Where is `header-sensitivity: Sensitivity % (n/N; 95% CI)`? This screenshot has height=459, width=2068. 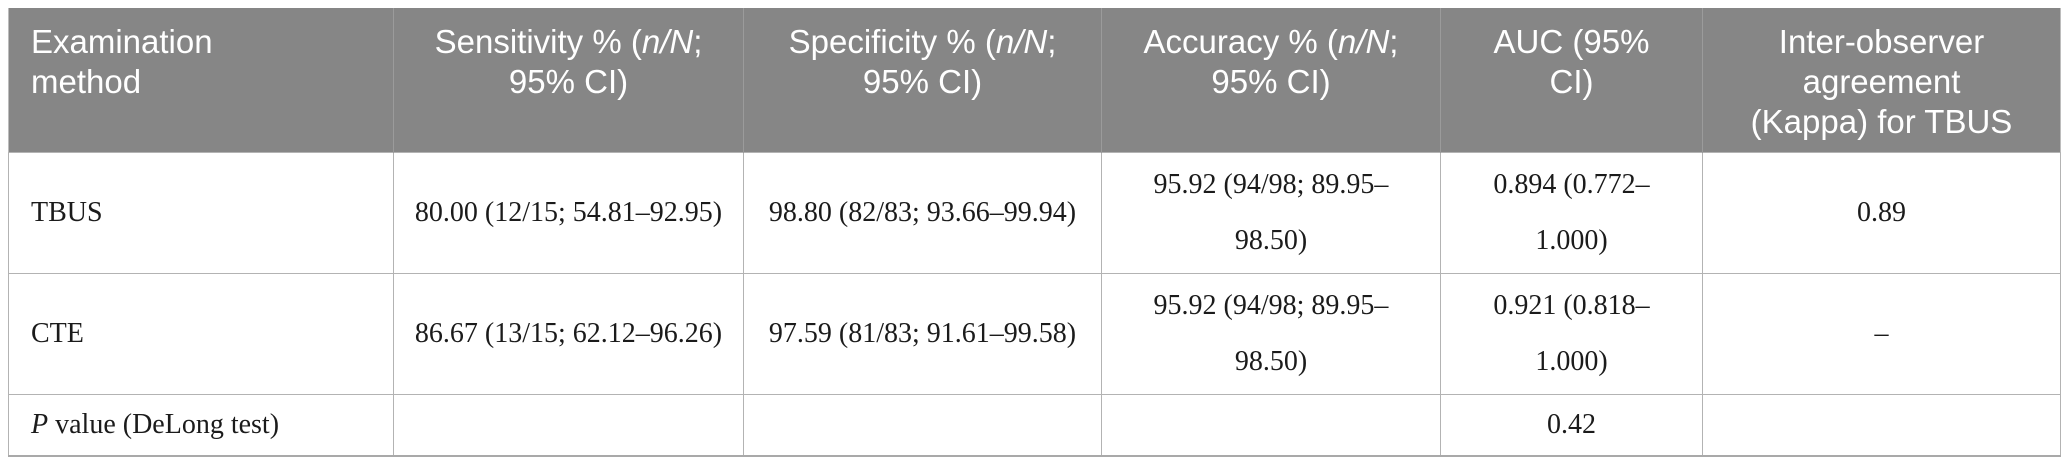
header-sensitivity: Sensitivity % (n/N; 95% CI) is located at coordinates (568, 80).